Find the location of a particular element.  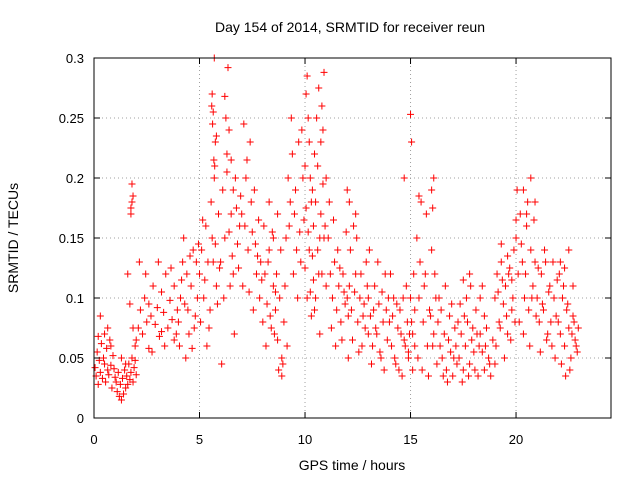

y-tick-label: 0 is located at coordinates (80, 418).